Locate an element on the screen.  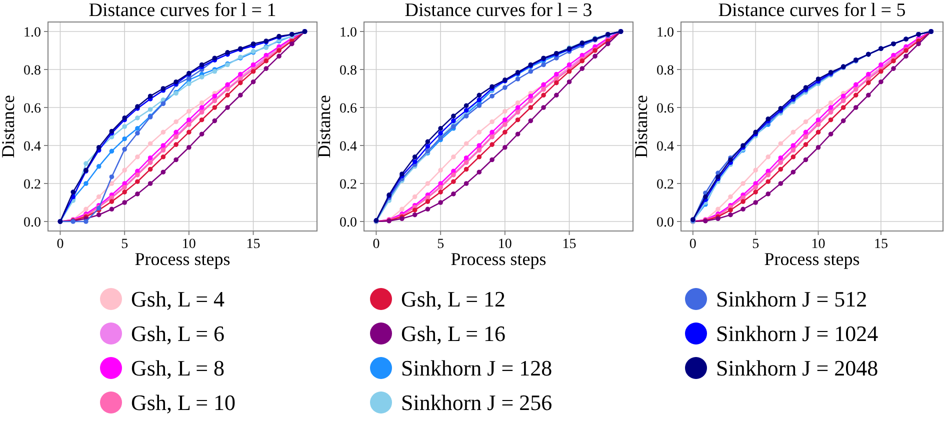
y-tick-label: 0.8 is located at coordinates (348, 70).